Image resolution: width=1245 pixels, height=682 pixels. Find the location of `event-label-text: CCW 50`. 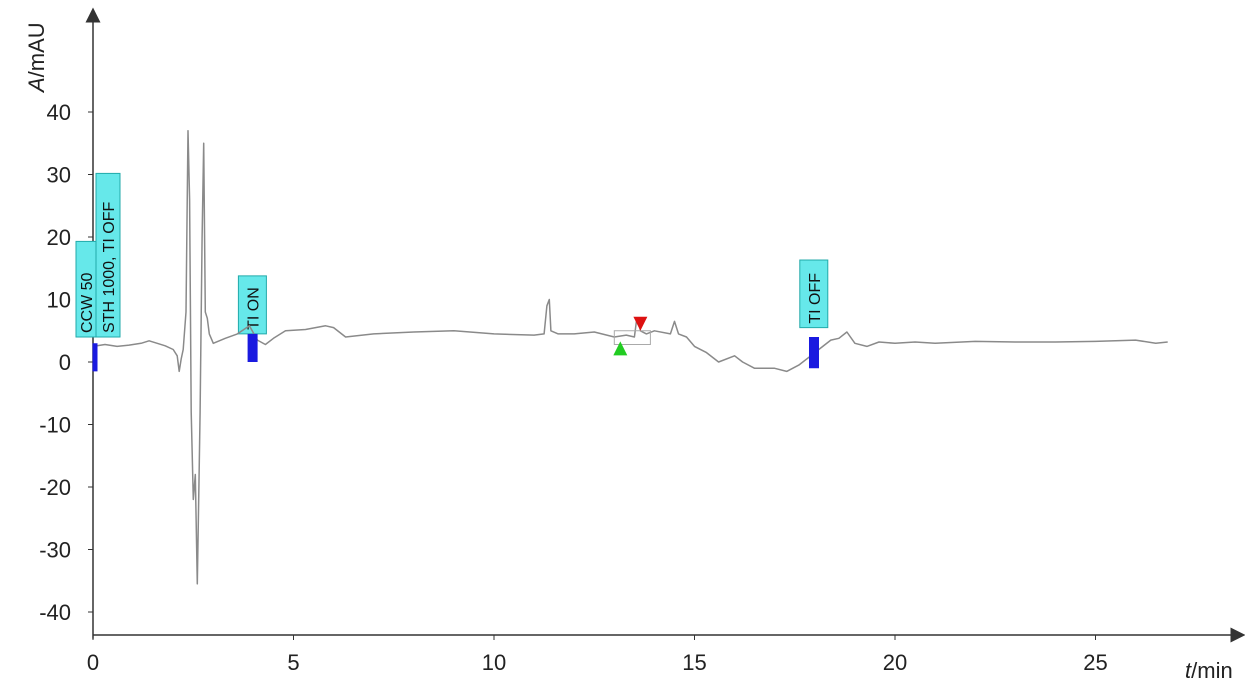

event-label-text: CCW 50 is located at coordinates (87, 302).